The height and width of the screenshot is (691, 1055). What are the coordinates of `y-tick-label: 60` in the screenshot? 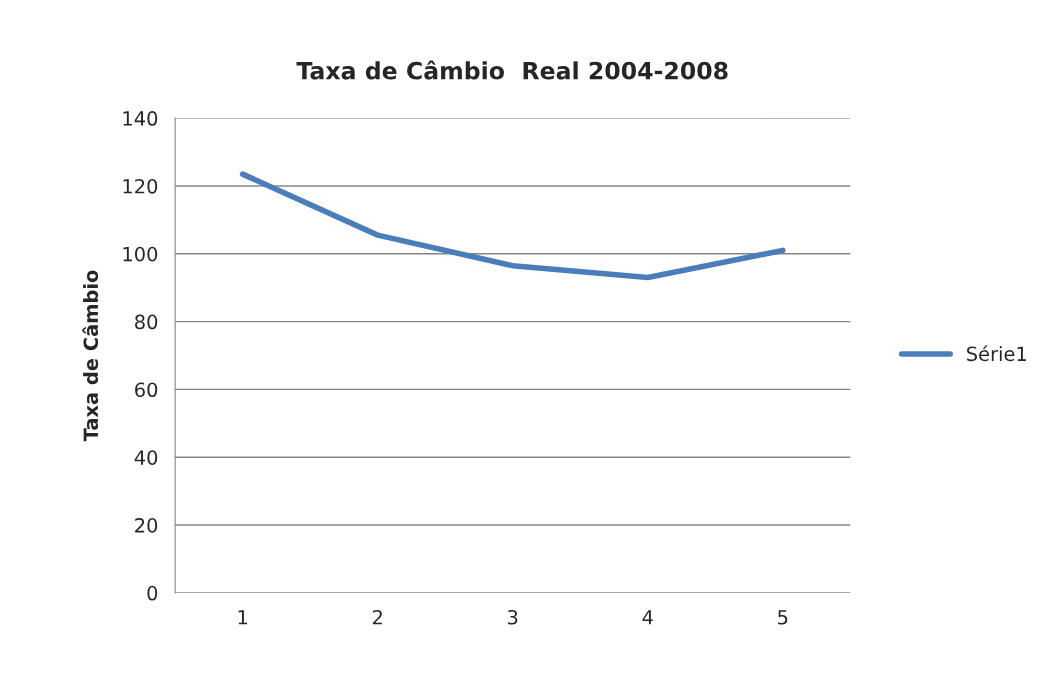 It's located at (146, 390).